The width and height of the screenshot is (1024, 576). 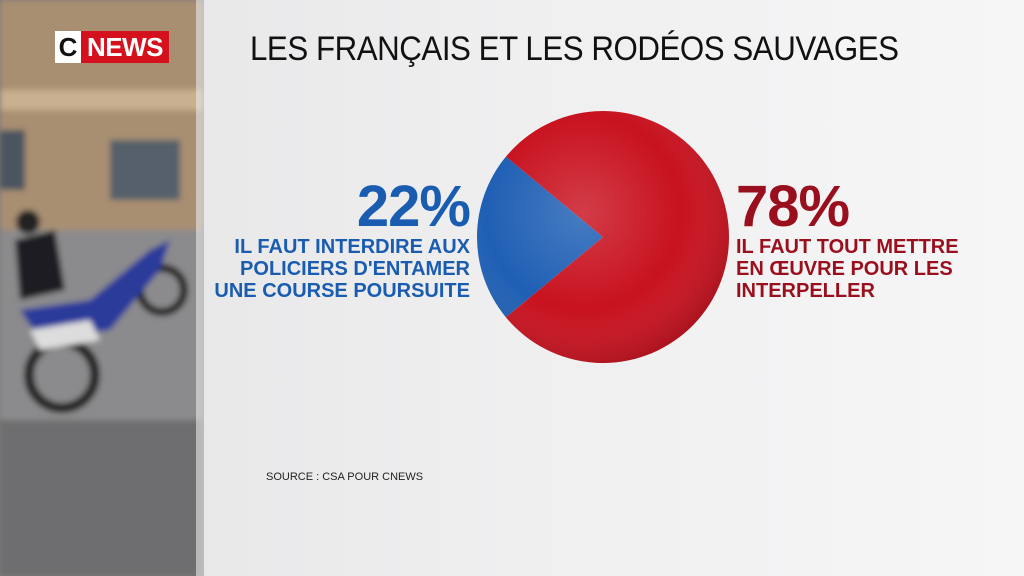 I want to click on source-note: SOURCE : CSA POUR CNEWS, so click(x=345, y=477).